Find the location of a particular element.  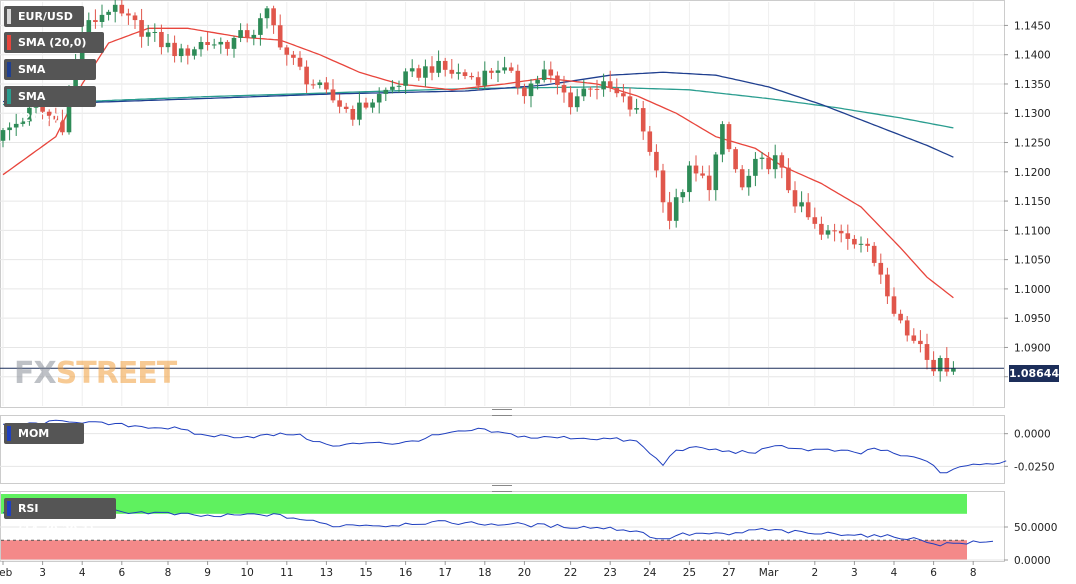

mom-line is located at coordinates (504, 446).